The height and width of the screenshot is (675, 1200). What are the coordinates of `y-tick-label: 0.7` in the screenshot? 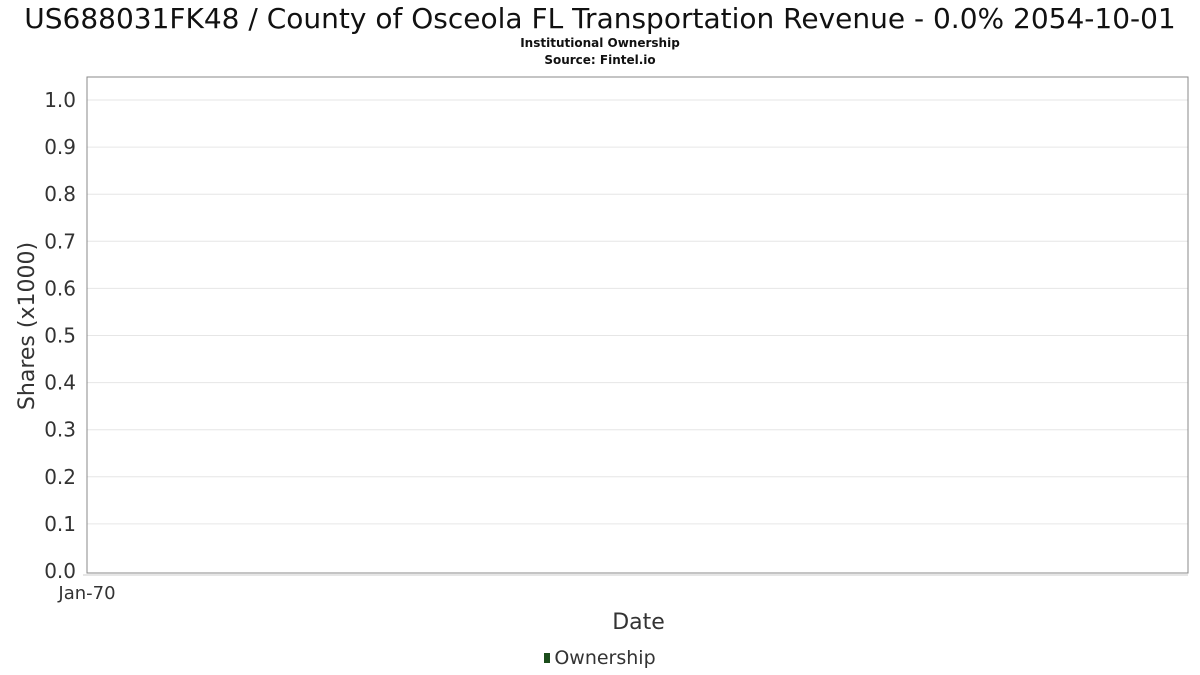 It's located at (60, 241).